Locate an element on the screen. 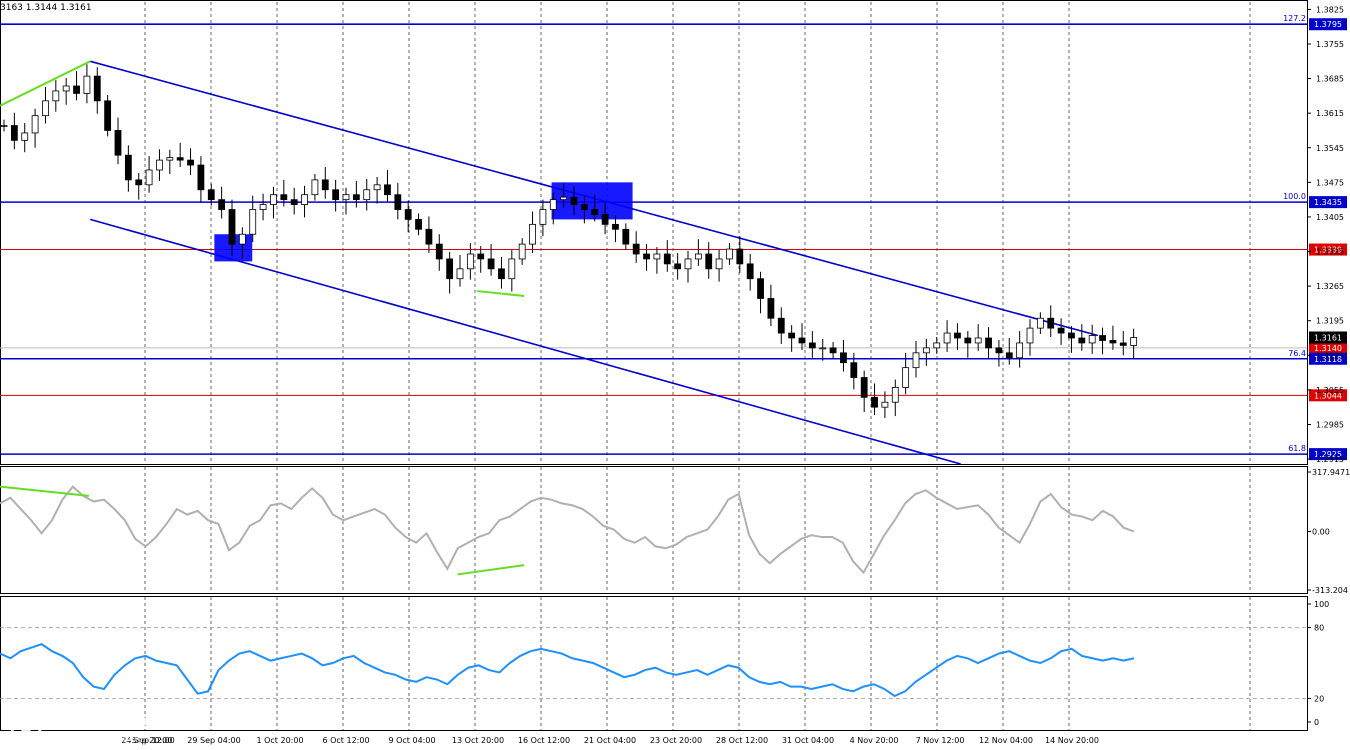  time-label: 24 Sep 12:00 is located at coordinates (147, 740).